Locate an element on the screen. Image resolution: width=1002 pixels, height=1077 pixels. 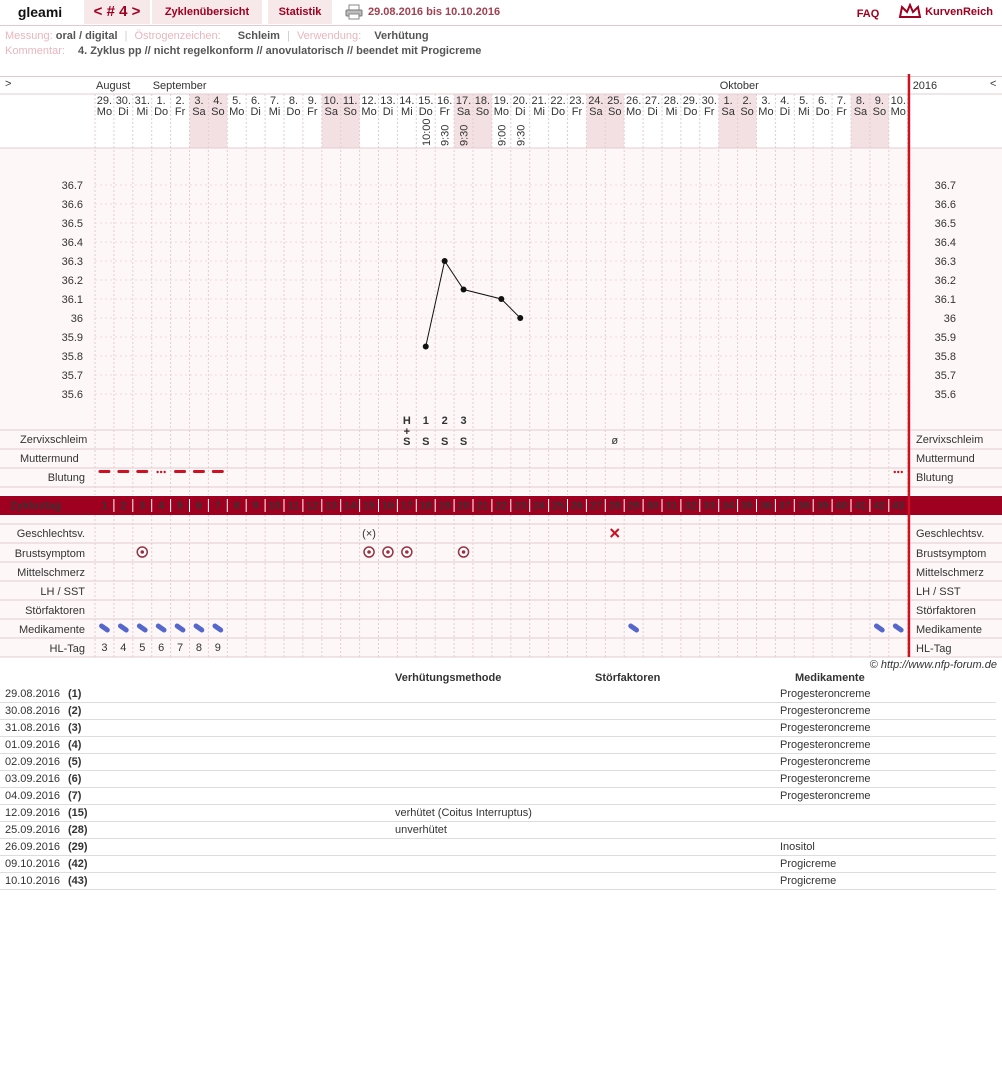
y-tick-right: 36 is located at coordinates (950, 319).